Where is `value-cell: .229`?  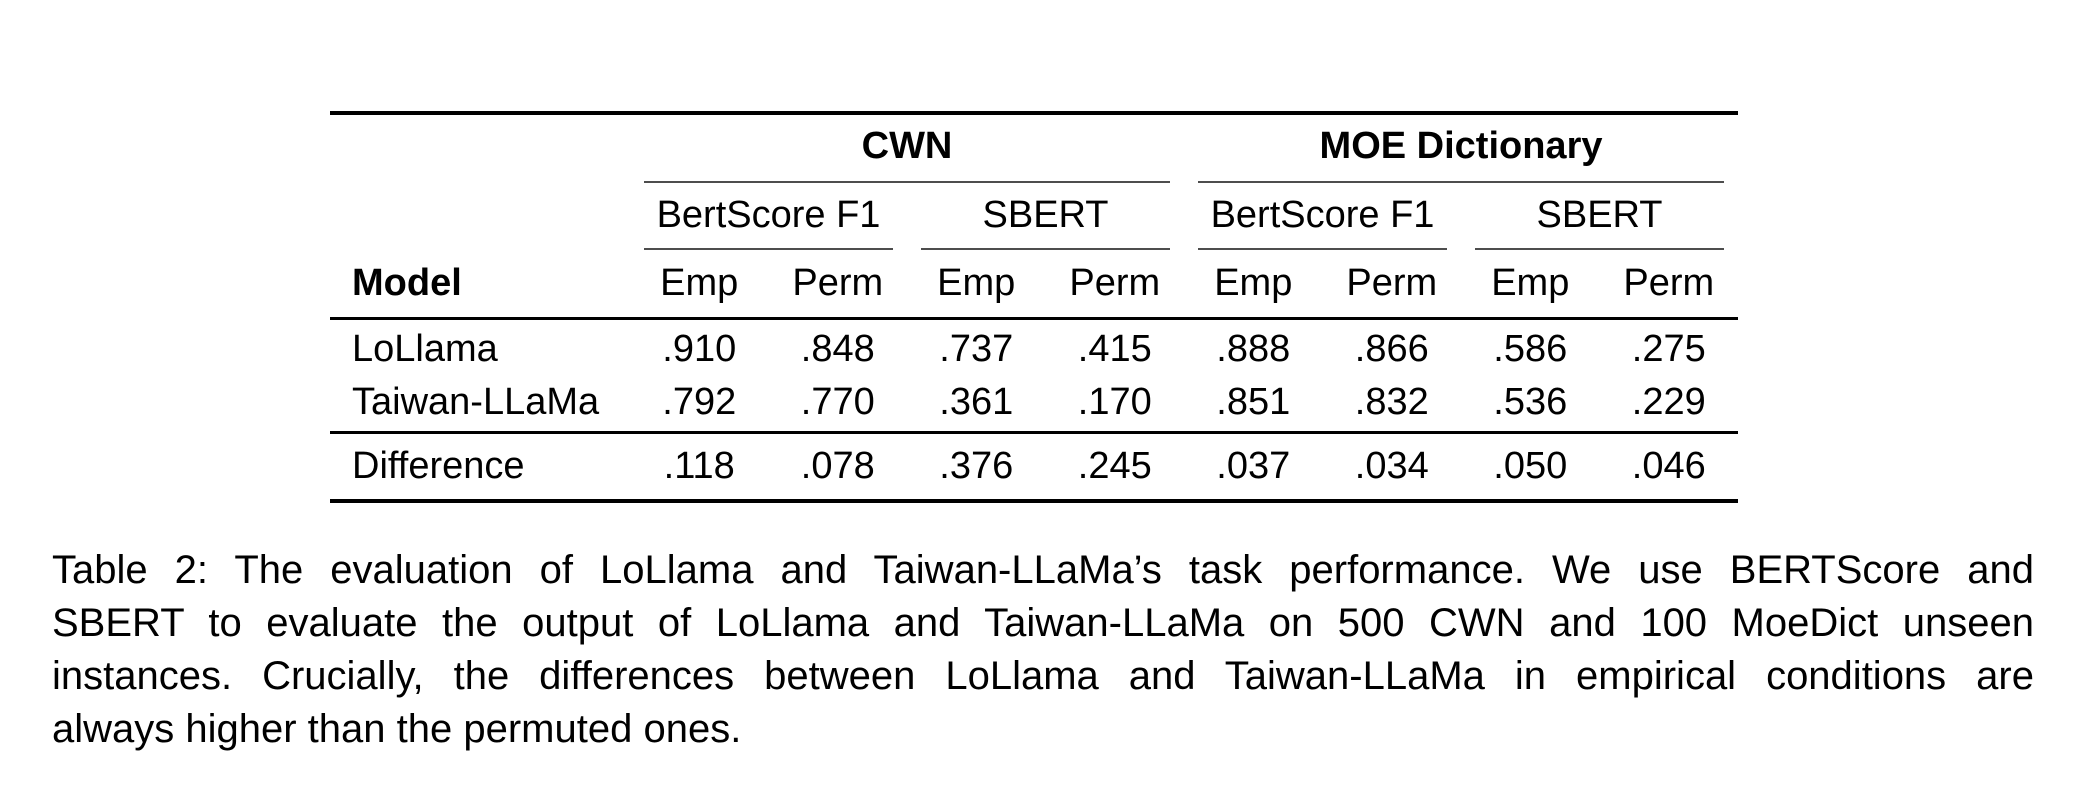 value-cell: .229 is located at coordinates (1668, 402).